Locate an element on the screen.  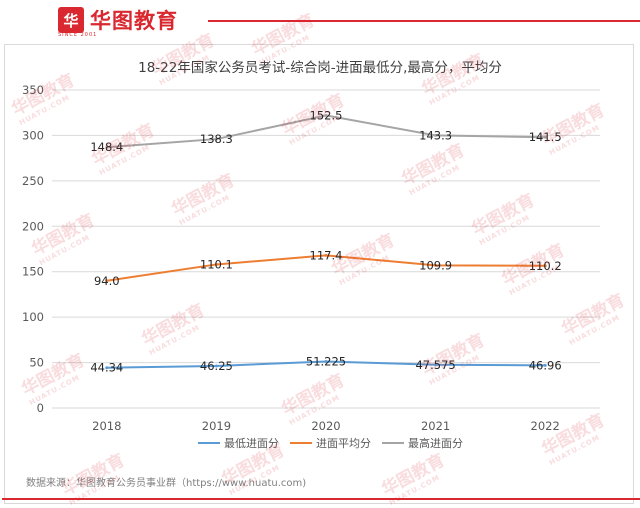
x-axis: 2018 2019 2020 2021 2022 is located at coordinates (326, 426).